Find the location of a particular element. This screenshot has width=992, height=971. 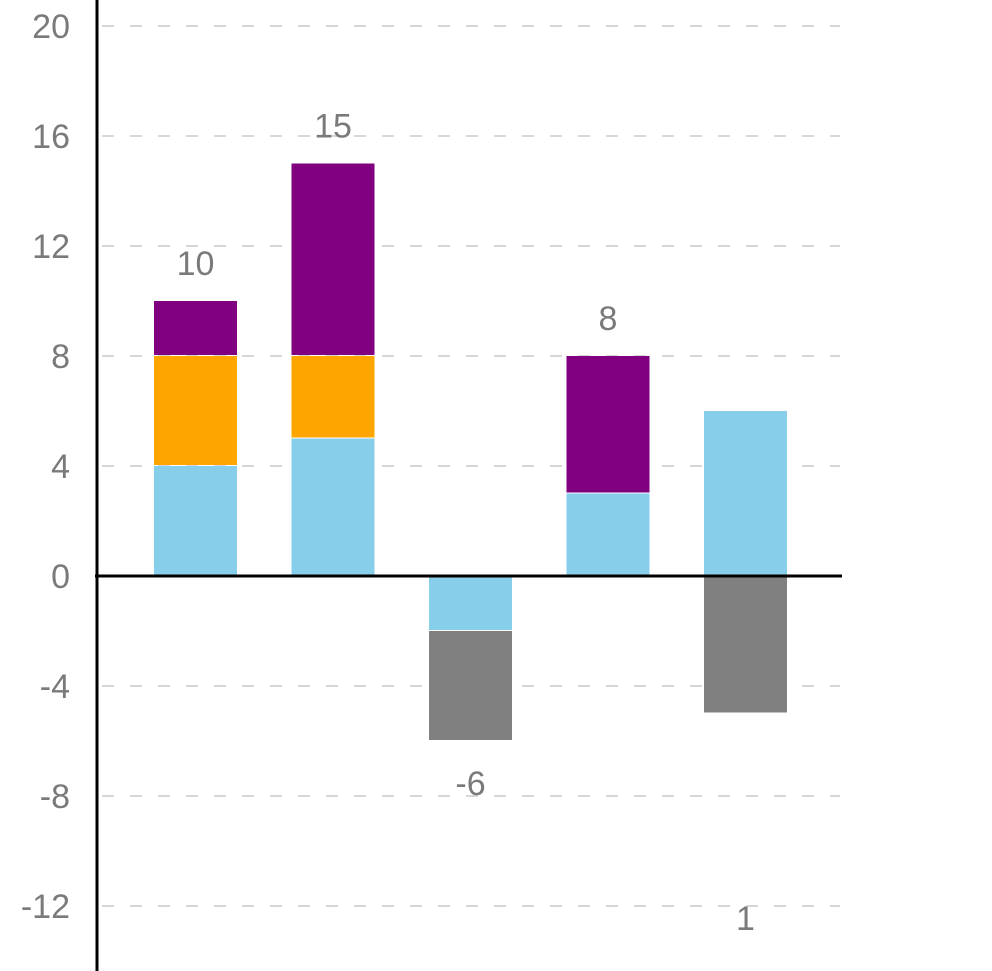

y-tick-label: -4 is located at coordinates (55, 687).